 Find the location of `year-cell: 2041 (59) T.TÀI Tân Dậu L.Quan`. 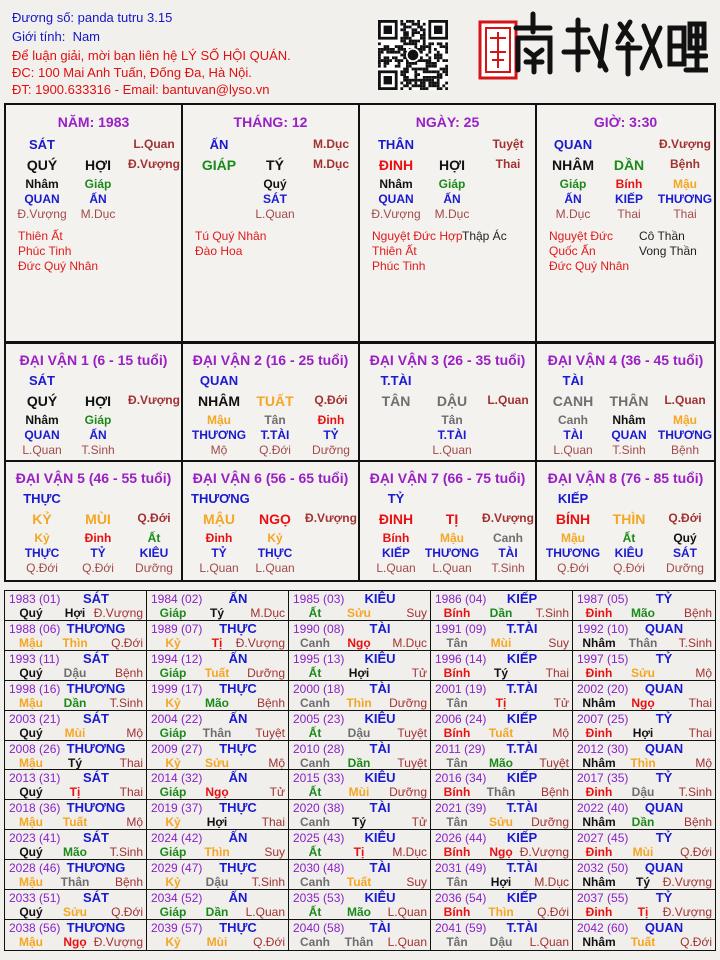

year-cell: 2041 (59) T.TÀI Tân Dậu L.Quan is located at coordinates (502, 935).